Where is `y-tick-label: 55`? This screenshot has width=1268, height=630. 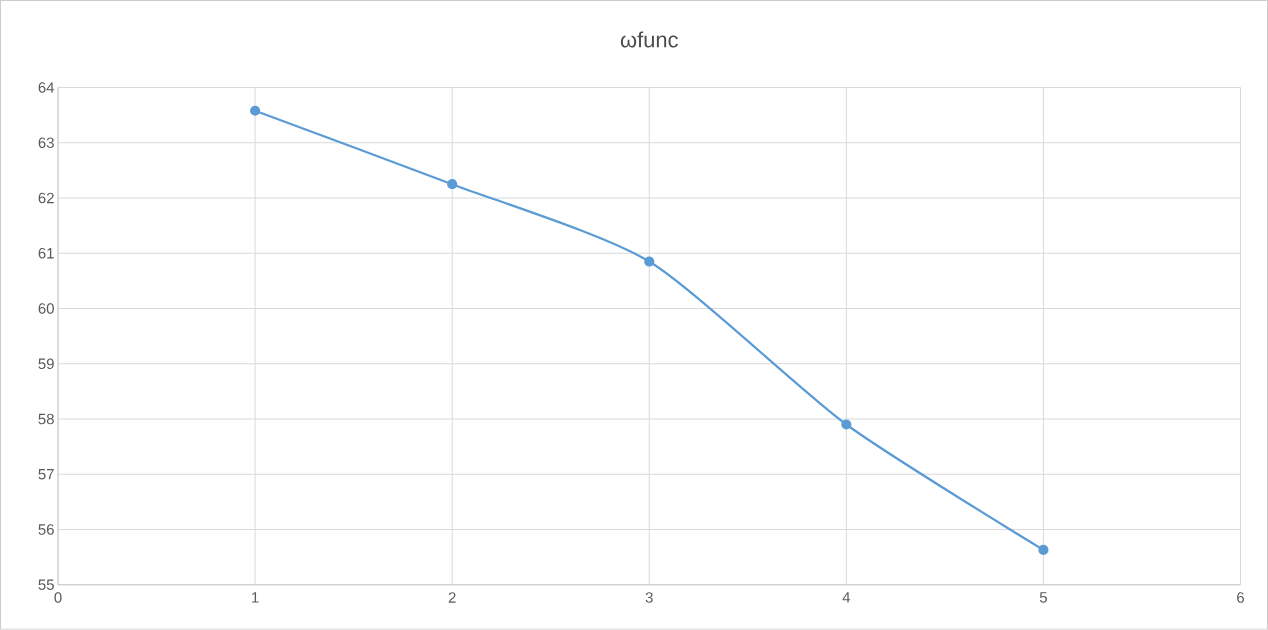 y-tick-label: 55 is located at coordinates (46, 585).